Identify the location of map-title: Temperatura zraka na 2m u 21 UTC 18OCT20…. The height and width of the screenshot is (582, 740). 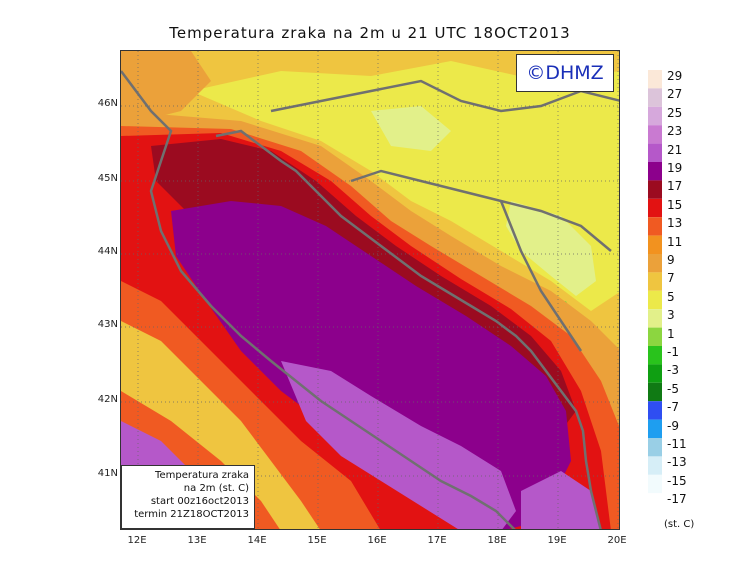
(370, 33).